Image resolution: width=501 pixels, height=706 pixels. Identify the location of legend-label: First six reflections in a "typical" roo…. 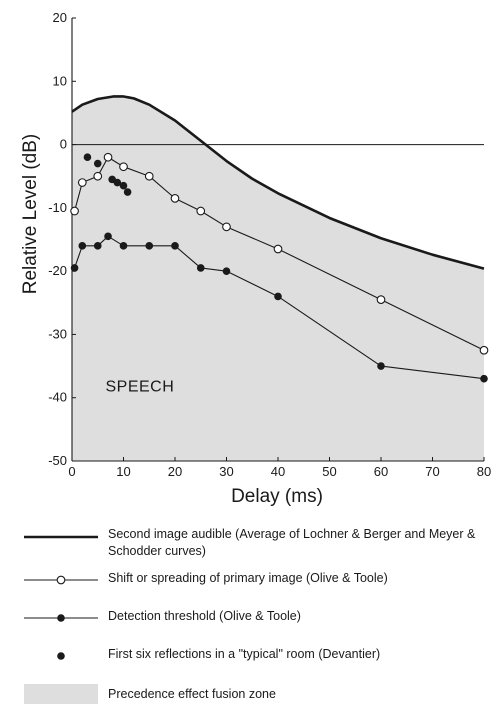
(244, 654).